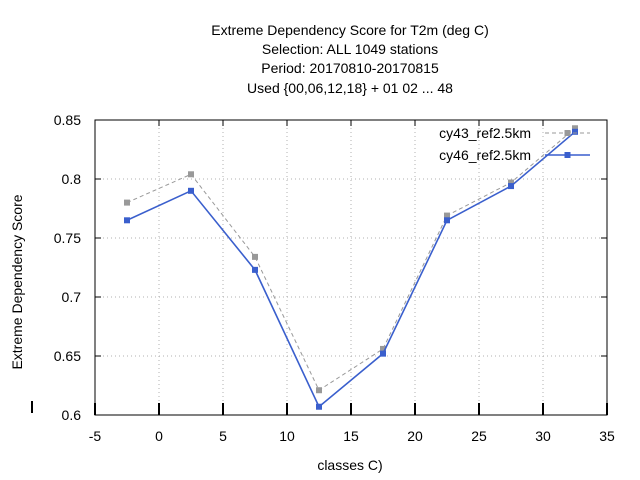 The image size is (640, 480). What do you see at coordinates (349, 465) in the screenshot?
I see `x-axis-label: classes C)` at bounding box center [349, 465].